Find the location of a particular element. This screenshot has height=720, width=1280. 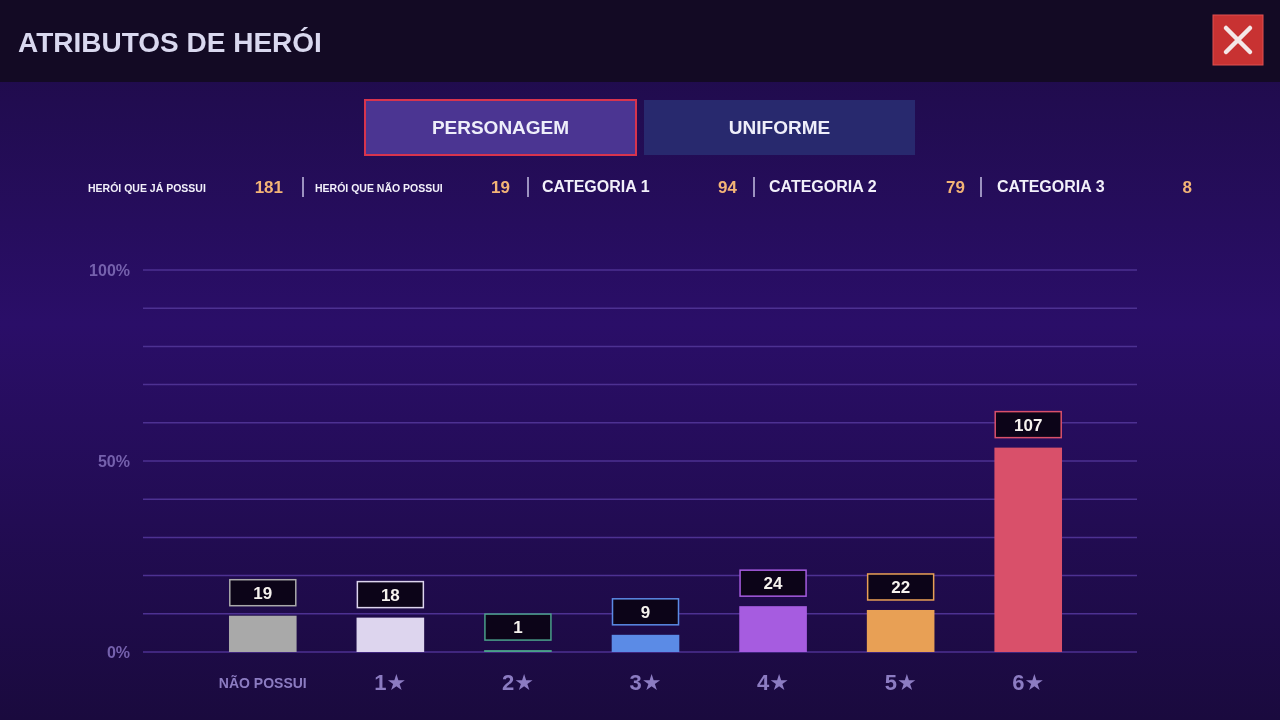

data-label: 22 is located at coordinates (901, 588).